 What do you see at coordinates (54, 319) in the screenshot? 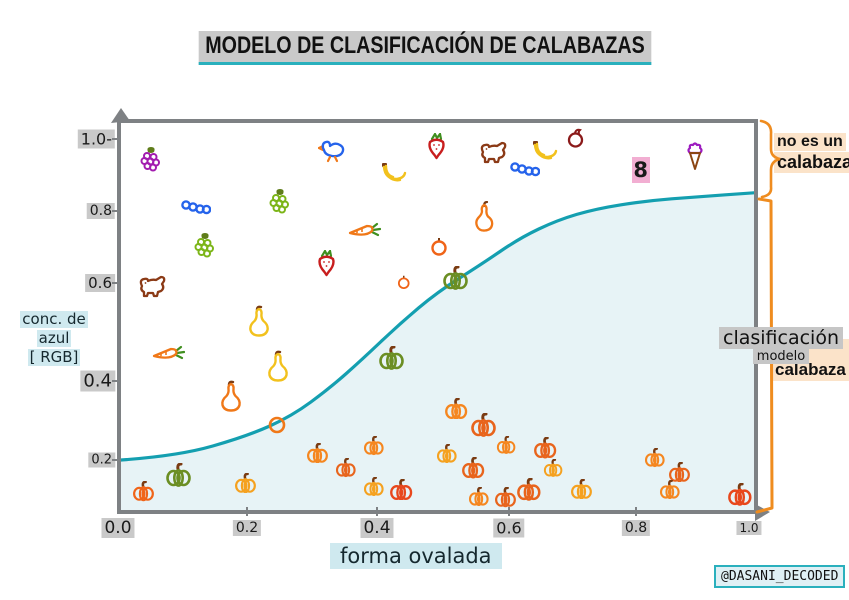
I see `y-axis-title-line1: conc. de` at bounding box center [54, 319].